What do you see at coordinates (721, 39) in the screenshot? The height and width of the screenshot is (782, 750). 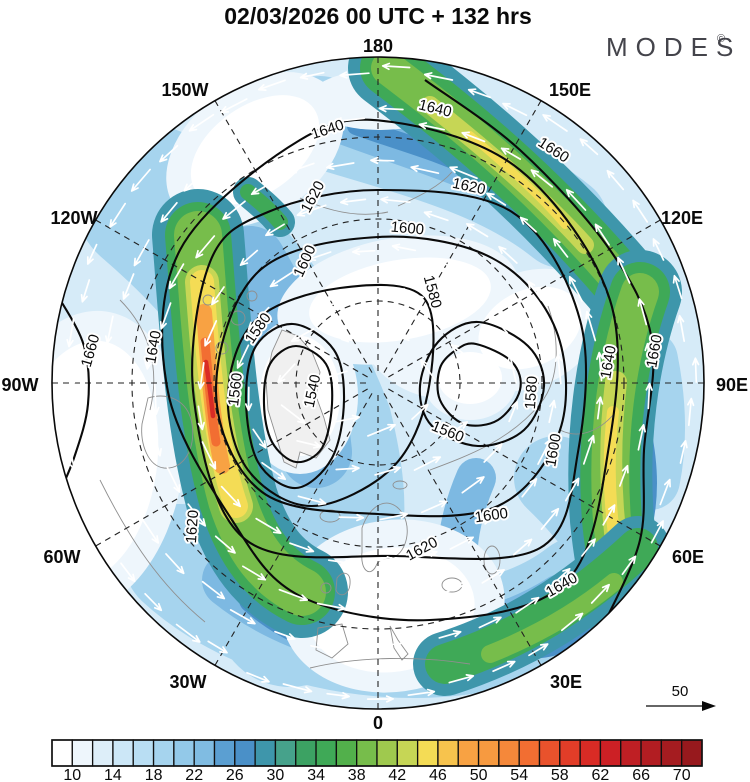 I see `copyright-mark: ©` at bounding box center [721, 39].